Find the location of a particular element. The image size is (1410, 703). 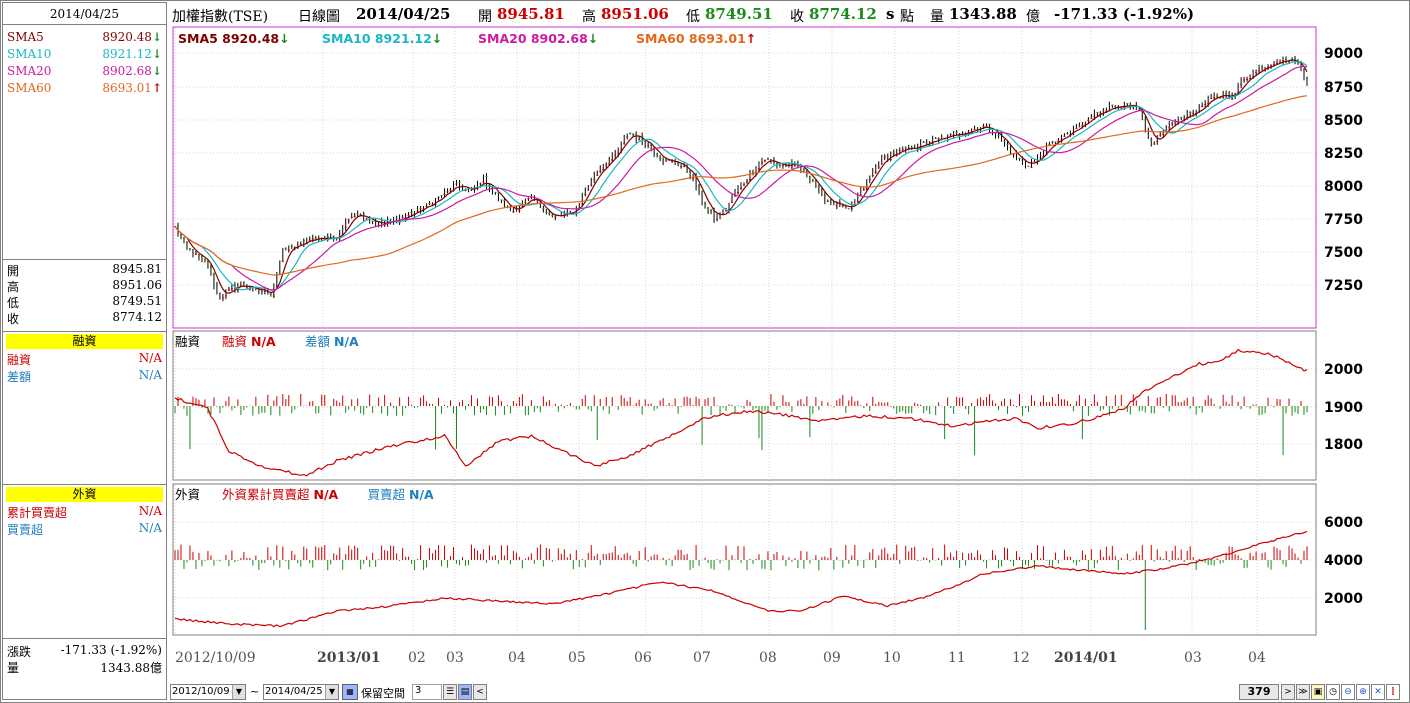

clock-icon: ◷ is located at coordinates (1333, 692).